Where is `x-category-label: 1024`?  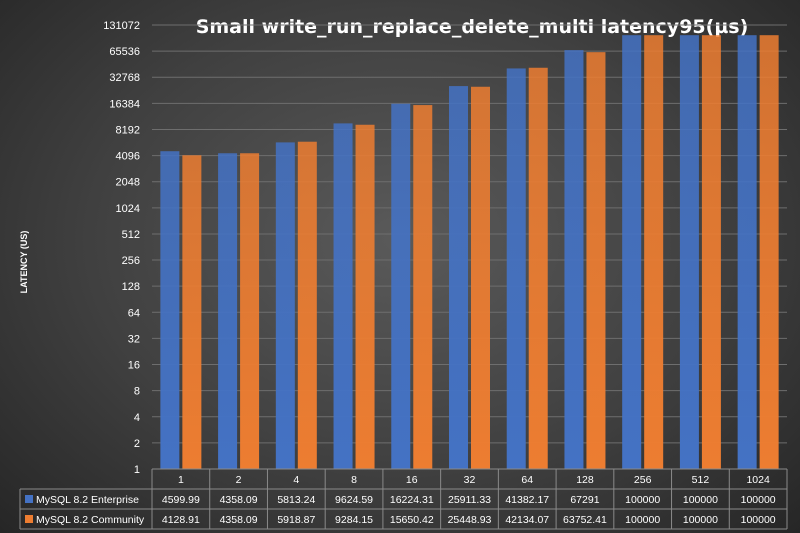 x-category-label: 1024 is located at coordinates (758, 480).